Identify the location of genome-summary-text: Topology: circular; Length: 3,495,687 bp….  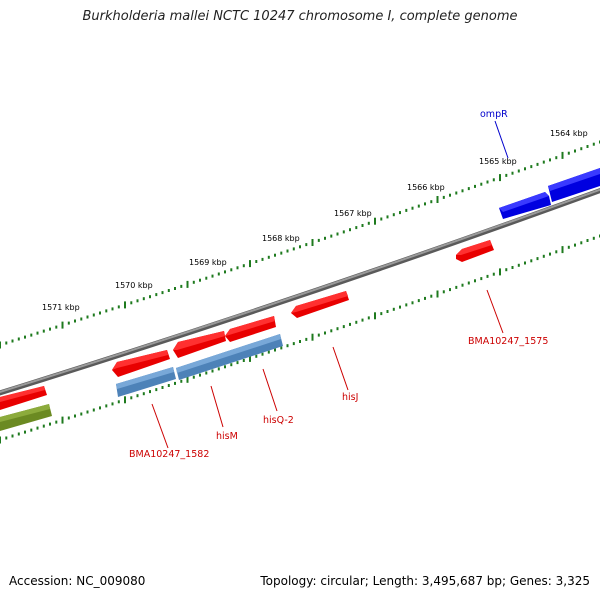
(425, 581).